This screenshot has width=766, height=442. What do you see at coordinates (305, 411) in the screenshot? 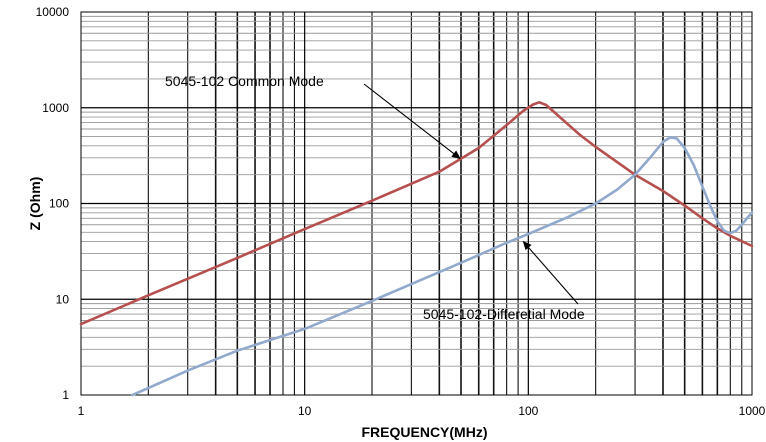
I see `x-tick-label: 10` at bounding box center [305, 411].